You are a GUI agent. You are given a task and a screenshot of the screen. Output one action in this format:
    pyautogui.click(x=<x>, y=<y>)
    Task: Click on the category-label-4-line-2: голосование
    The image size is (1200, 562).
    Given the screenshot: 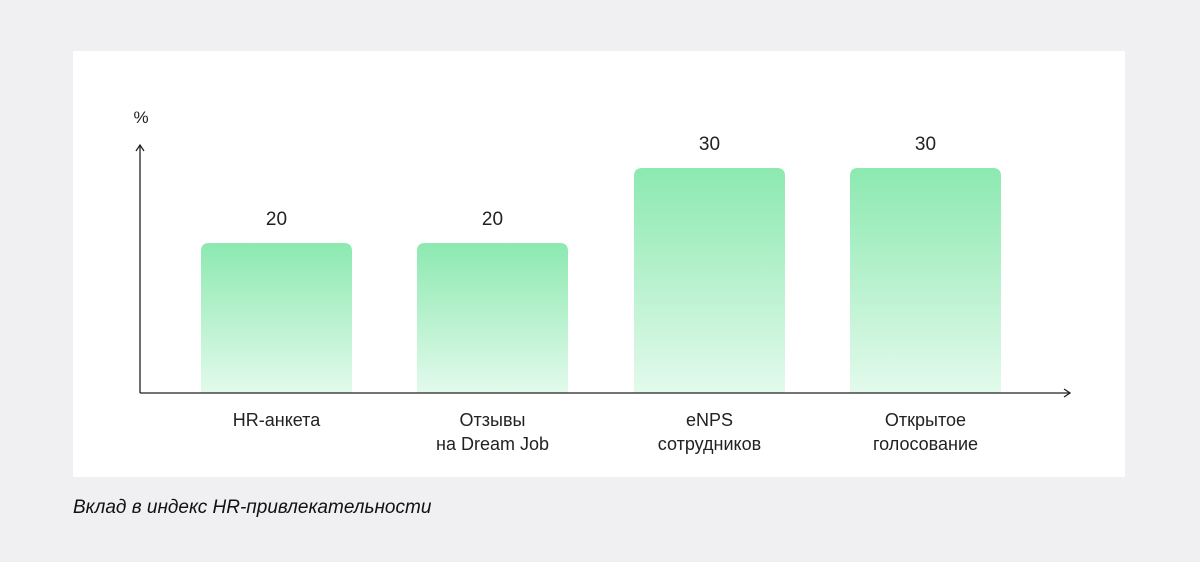 What is the action you would take?
    pyautogui.click(x=925, y=444)
    